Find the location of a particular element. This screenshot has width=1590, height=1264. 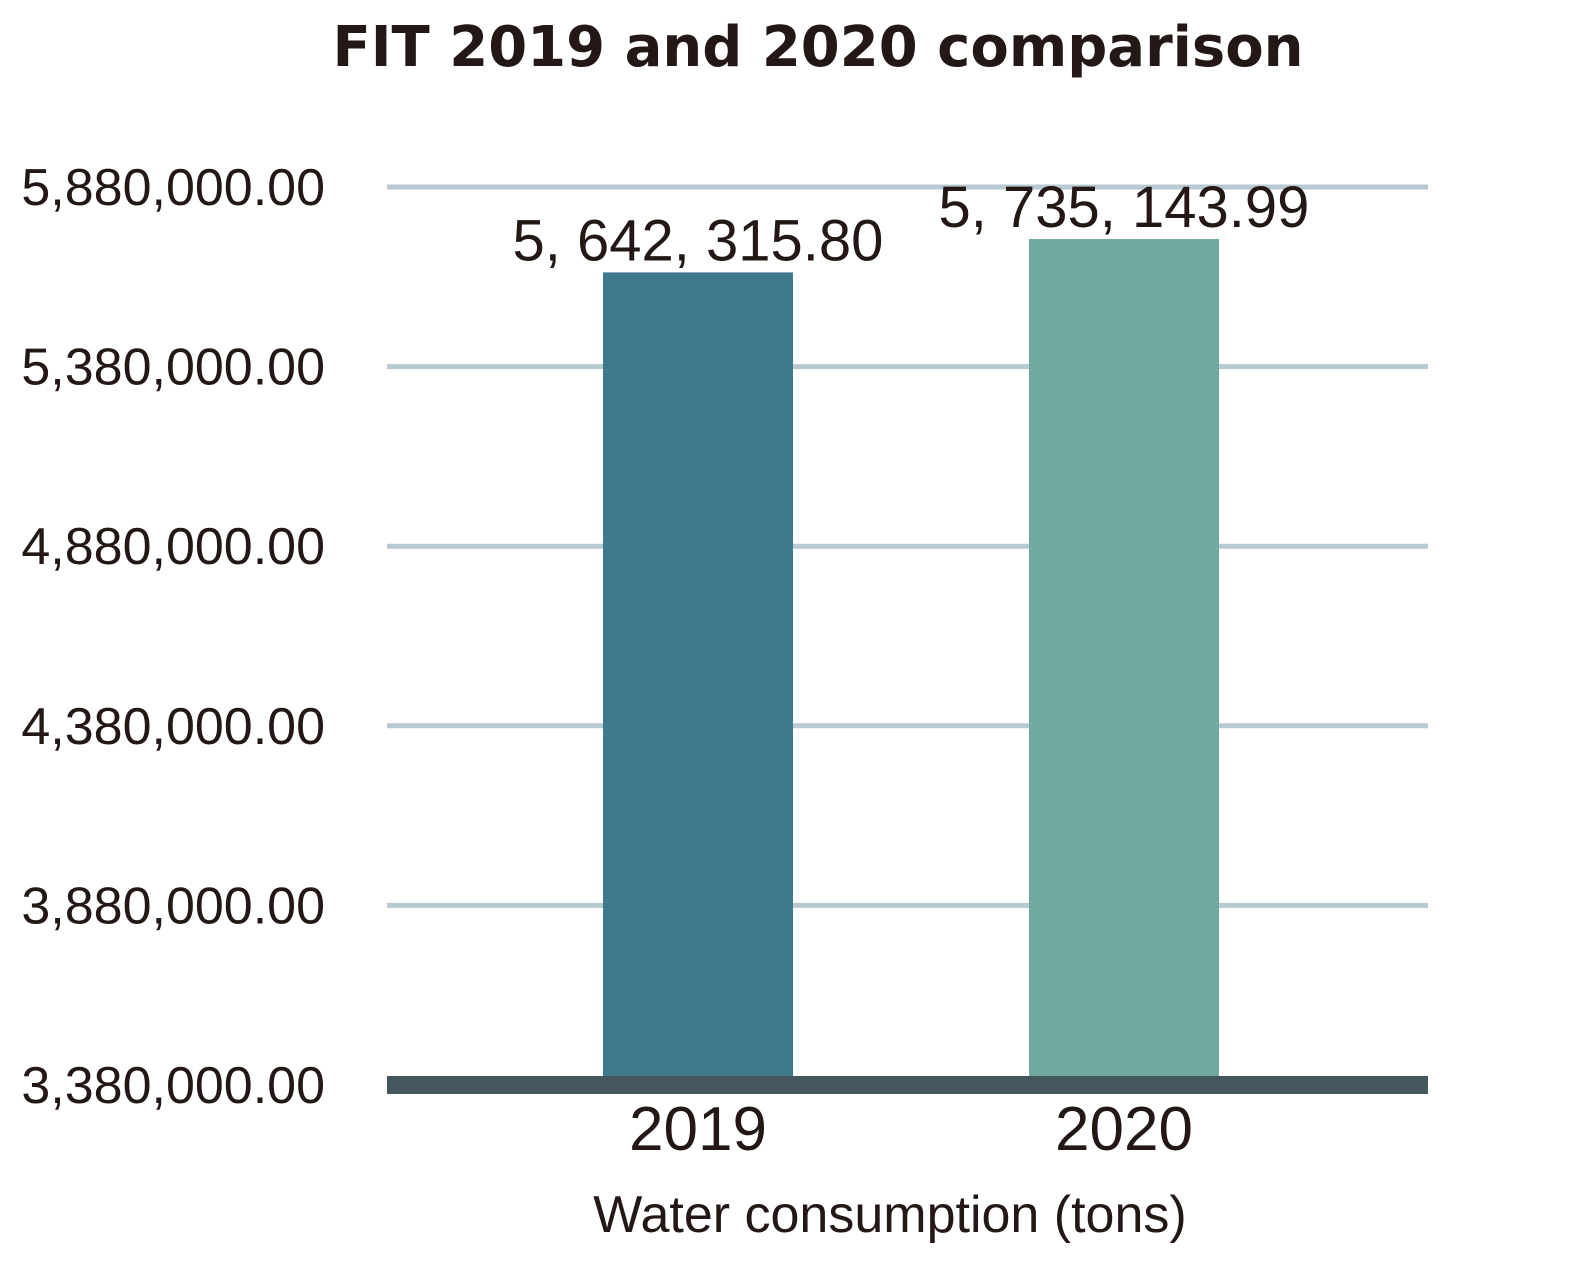

y-tick-label: 4,880,000.00 is located at coordinates (173, 547).